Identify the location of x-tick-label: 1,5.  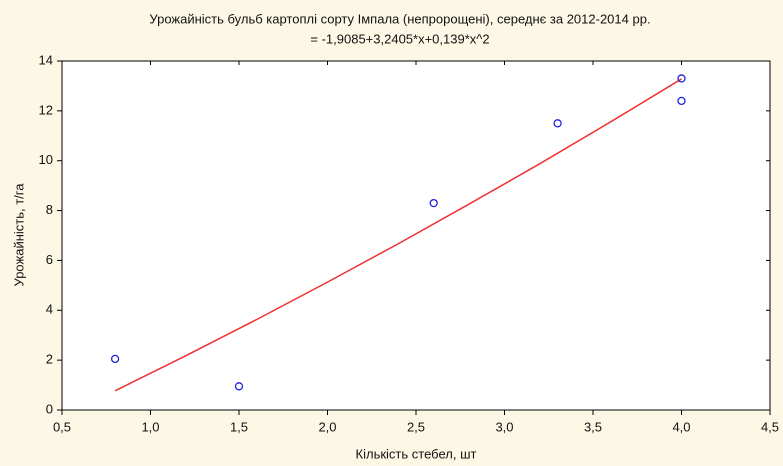
(239, 426).